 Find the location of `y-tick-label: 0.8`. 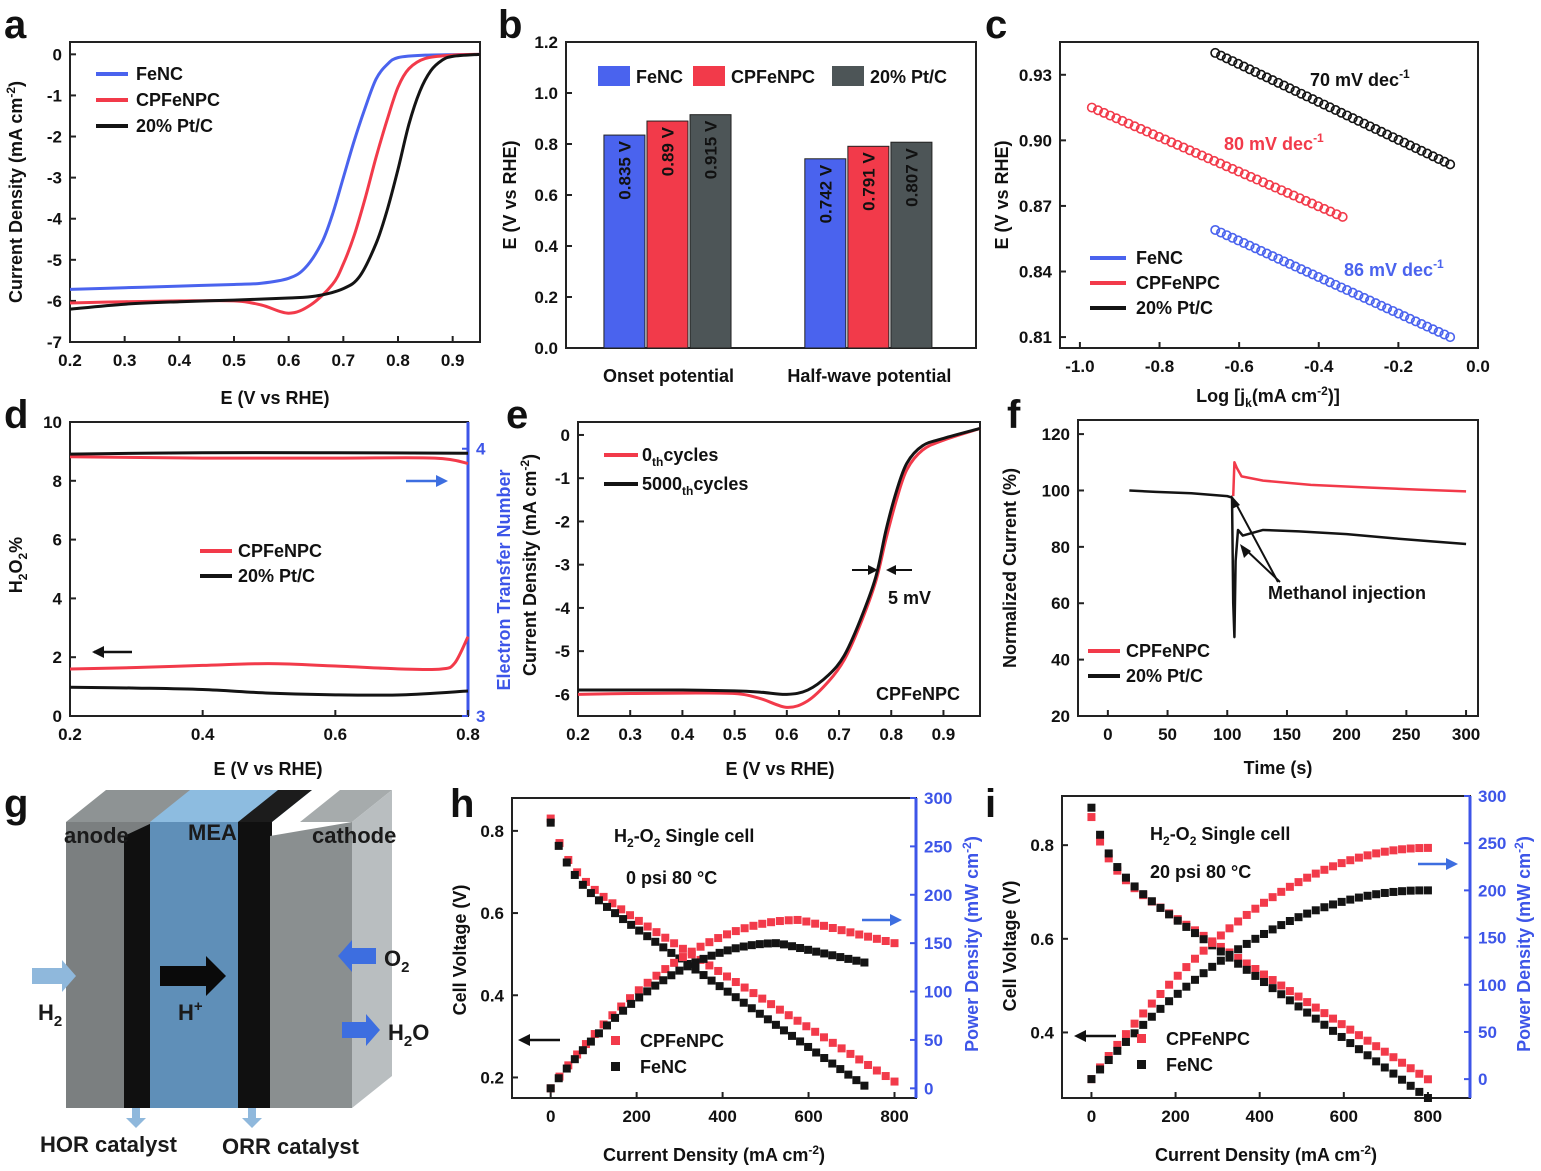

y-tick-label: 0.8 is located at coordinates (492, 831).